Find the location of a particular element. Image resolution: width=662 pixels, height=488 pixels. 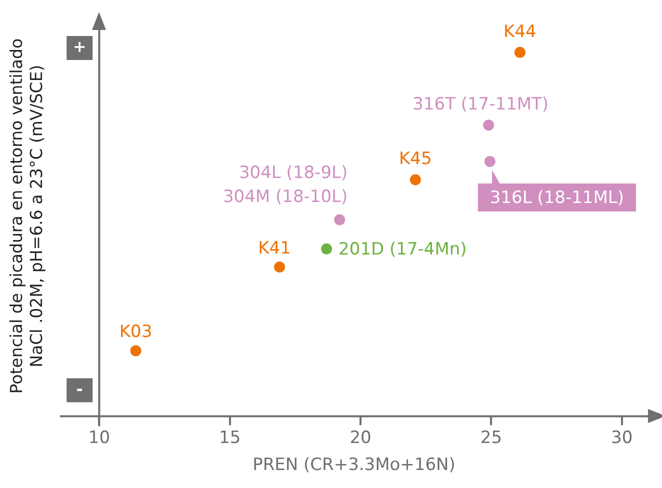

annotation: K03 is located at coordinates (135, 332).